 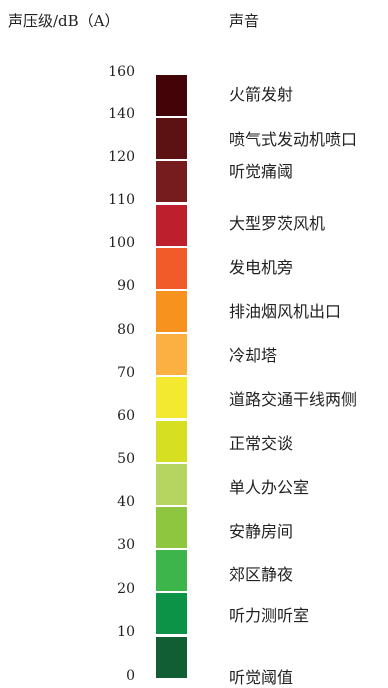 I want to click on sound-source-label: 冷却塔, so click(x=253, y=355).